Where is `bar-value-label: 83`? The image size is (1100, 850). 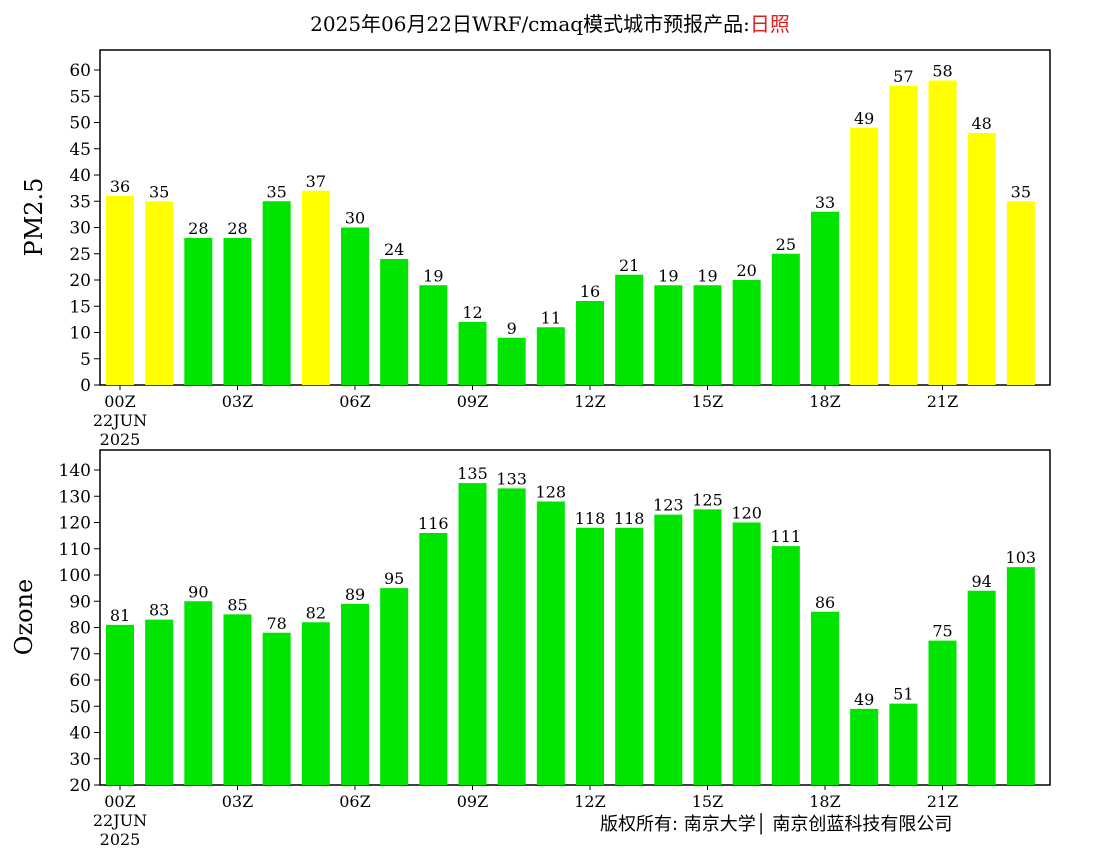 bar-value-label: 83 is located at coordinates (159, 610).